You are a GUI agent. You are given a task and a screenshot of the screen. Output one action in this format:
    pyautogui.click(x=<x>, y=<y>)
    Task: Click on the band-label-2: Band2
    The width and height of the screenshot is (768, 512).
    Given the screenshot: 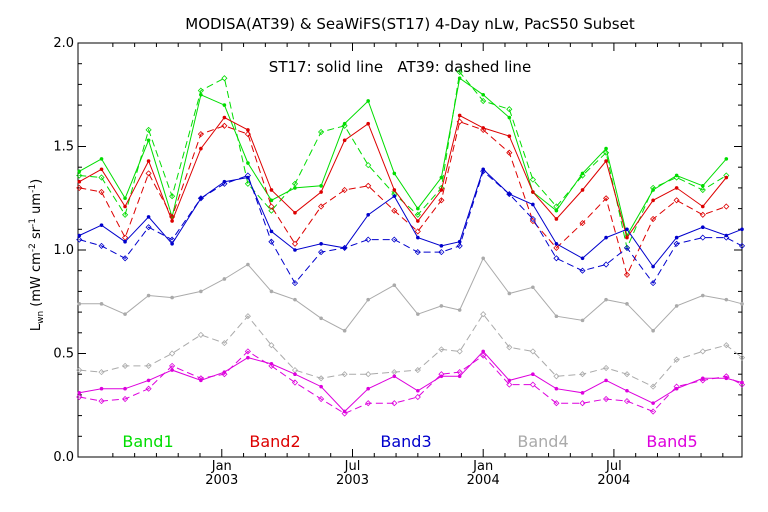 What is the action you would take?
    pyautogui.click(x=274, y=441)
    